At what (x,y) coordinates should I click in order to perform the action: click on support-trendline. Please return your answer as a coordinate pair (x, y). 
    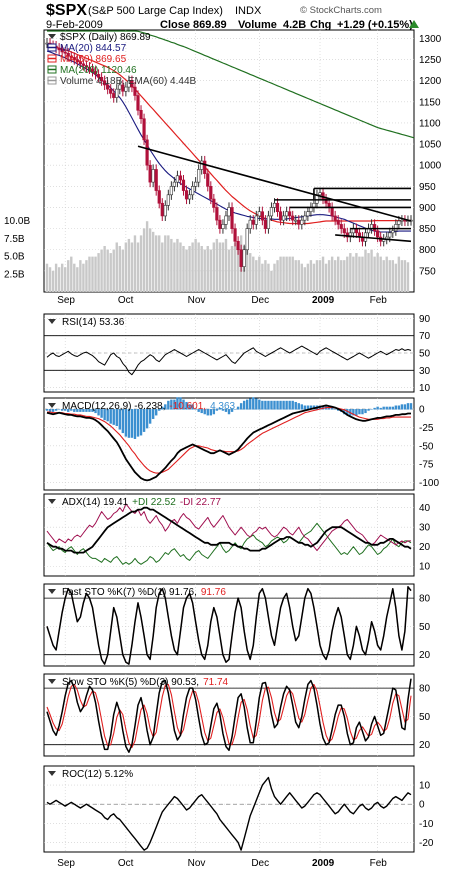
    Looking at the image, I should click on (373, 238).